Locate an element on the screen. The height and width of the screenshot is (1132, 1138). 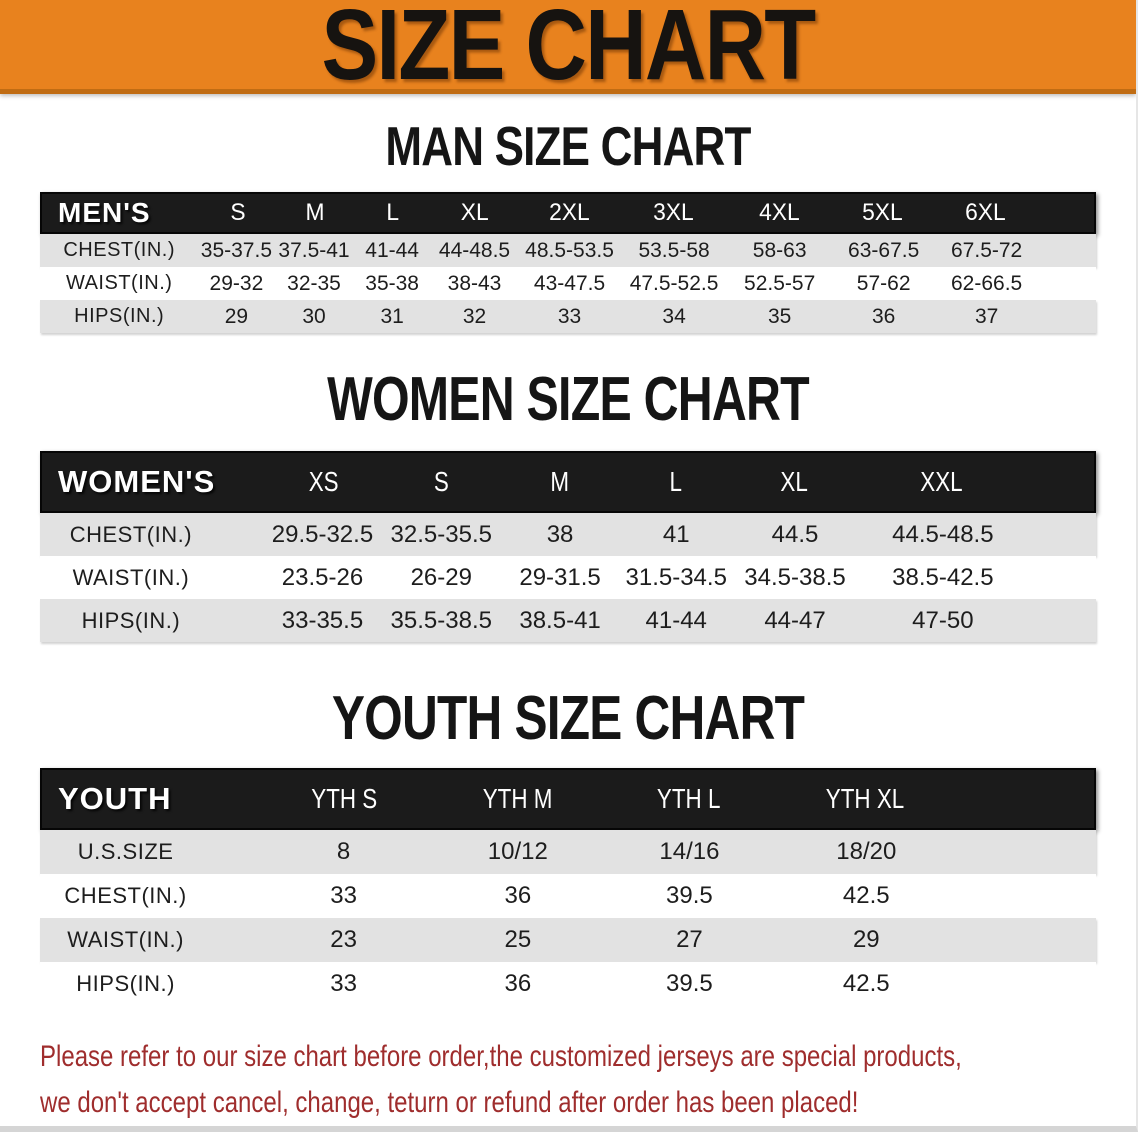
banner-title: SIZE CHART is located at coordinates (569, 50).